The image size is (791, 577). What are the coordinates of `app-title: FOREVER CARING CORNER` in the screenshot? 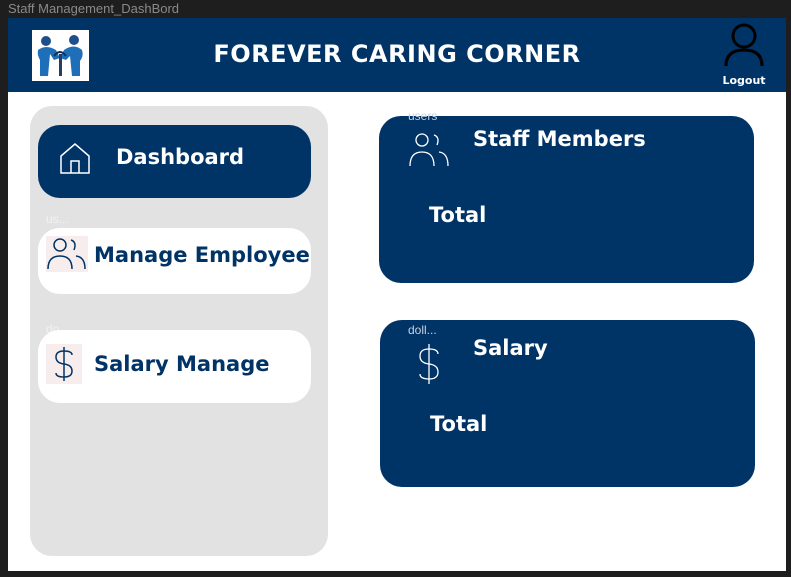 It's located at (397, 54).